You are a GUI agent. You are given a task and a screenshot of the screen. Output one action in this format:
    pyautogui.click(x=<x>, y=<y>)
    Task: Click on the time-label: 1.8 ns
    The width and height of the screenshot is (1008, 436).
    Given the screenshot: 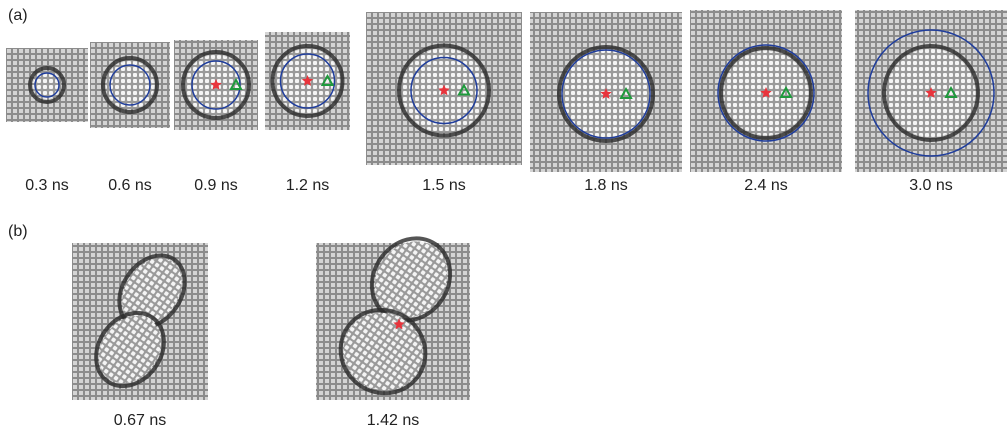 What is the action you would take?
    pyautogui.click(x=606, y=185)
    